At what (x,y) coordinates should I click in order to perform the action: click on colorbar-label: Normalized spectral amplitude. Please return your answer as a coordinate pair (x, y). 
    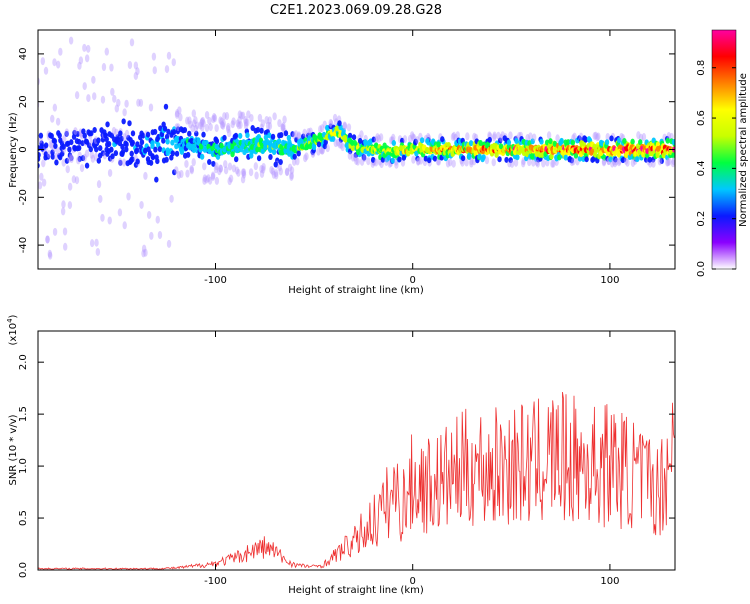
    Looking at the image, I should click on (743, 150).